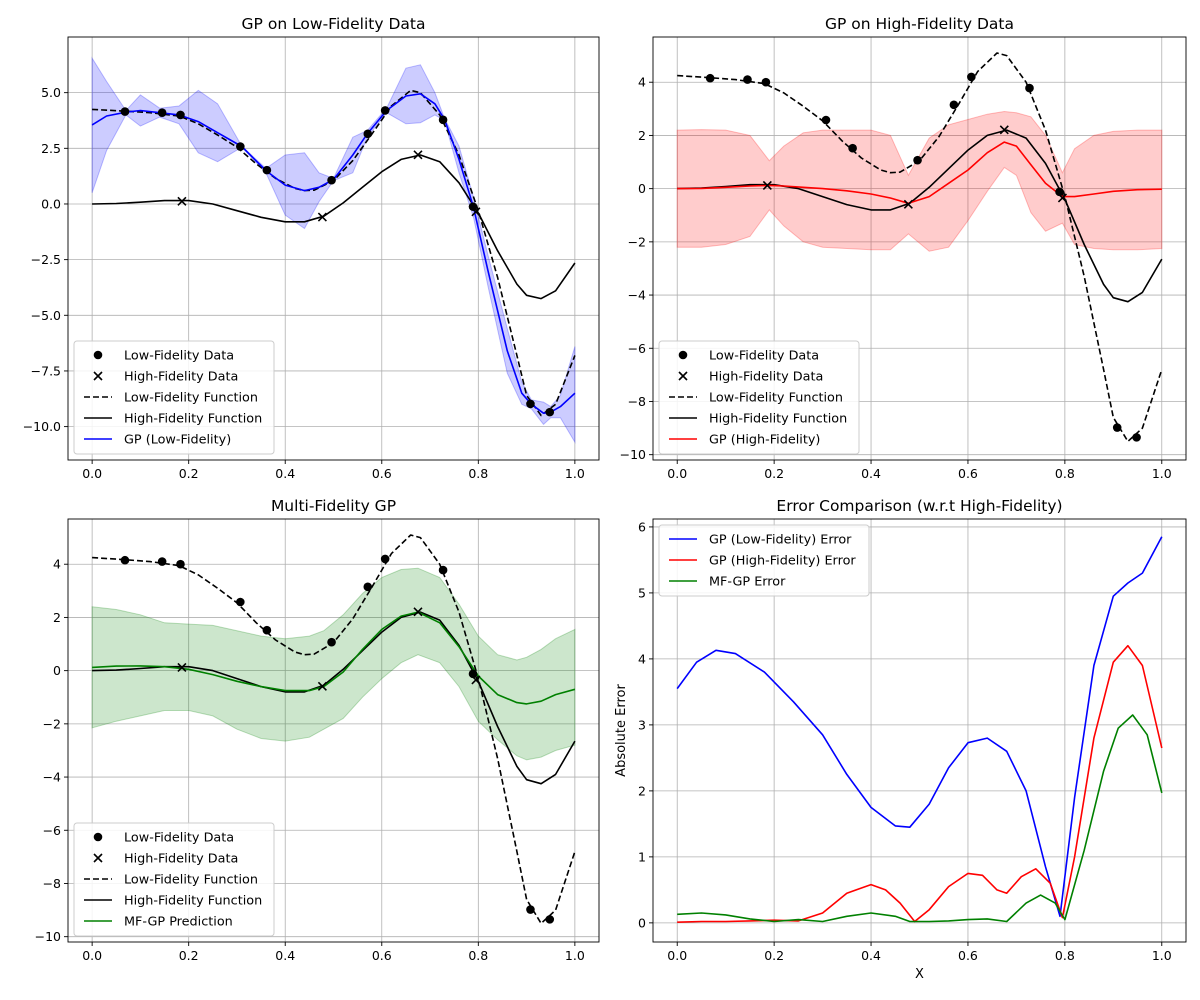 The image size is (1200, 1000). I want to click on legend-label: High-Fidelity Data, so click(181, 859).